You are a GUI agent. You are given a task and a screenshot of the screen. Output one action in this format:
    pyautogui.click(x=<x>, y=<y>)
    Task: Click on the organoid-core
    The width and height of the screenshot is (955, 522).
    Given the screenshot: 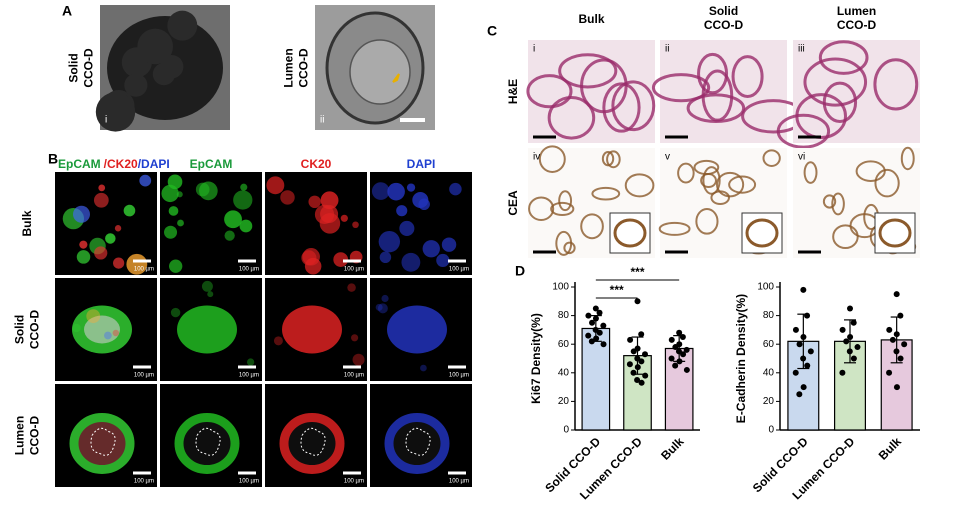 What is the action you would take?
    pyautogui.click(x=102, y=329)
    